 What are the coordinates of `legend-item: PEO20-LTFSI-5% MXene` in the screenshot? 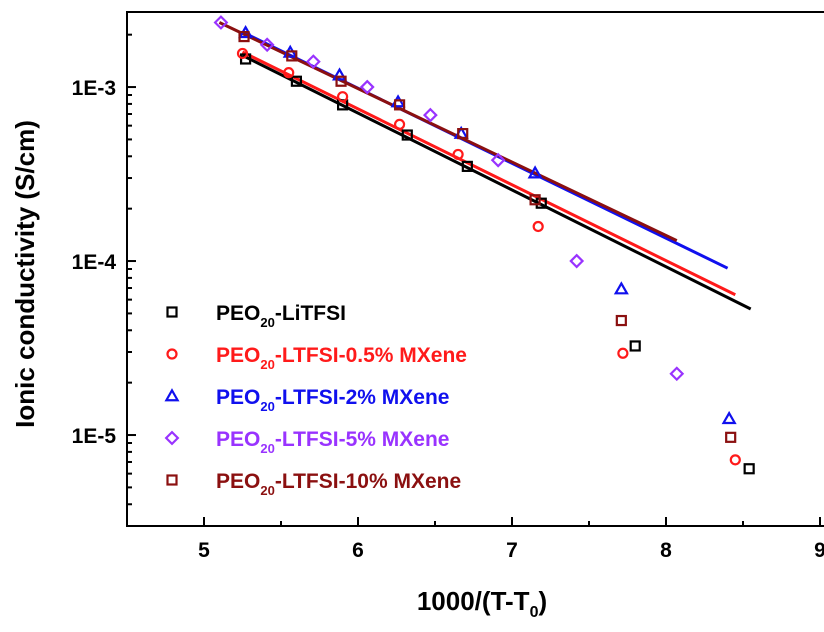 It's located at (306, 442).